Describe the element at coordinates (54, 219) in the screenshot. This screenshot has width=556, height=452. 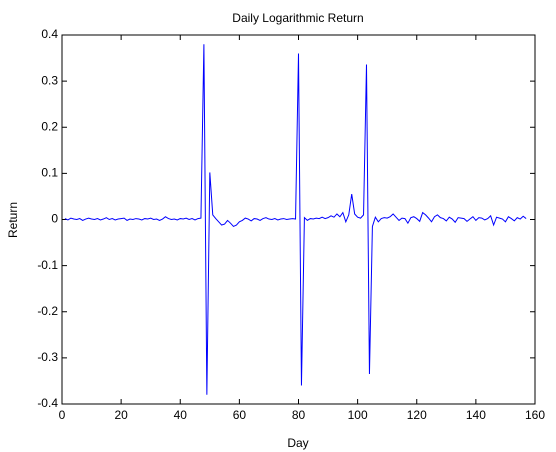
I see `y-tick-label: 0` at that location.